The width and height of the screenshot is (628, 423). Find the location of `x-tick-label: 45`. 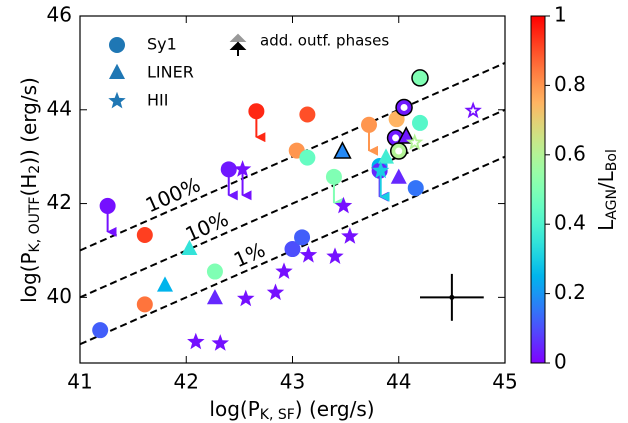

x-tick-label: 45 is located at coordinates (504, 382).